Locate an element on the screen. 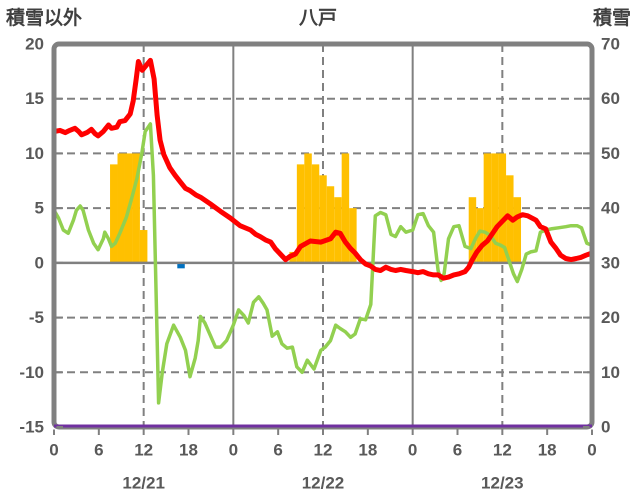 The image size is (636, 501). left-axis-tick-label: 20 is located at coordinates (34, 44).